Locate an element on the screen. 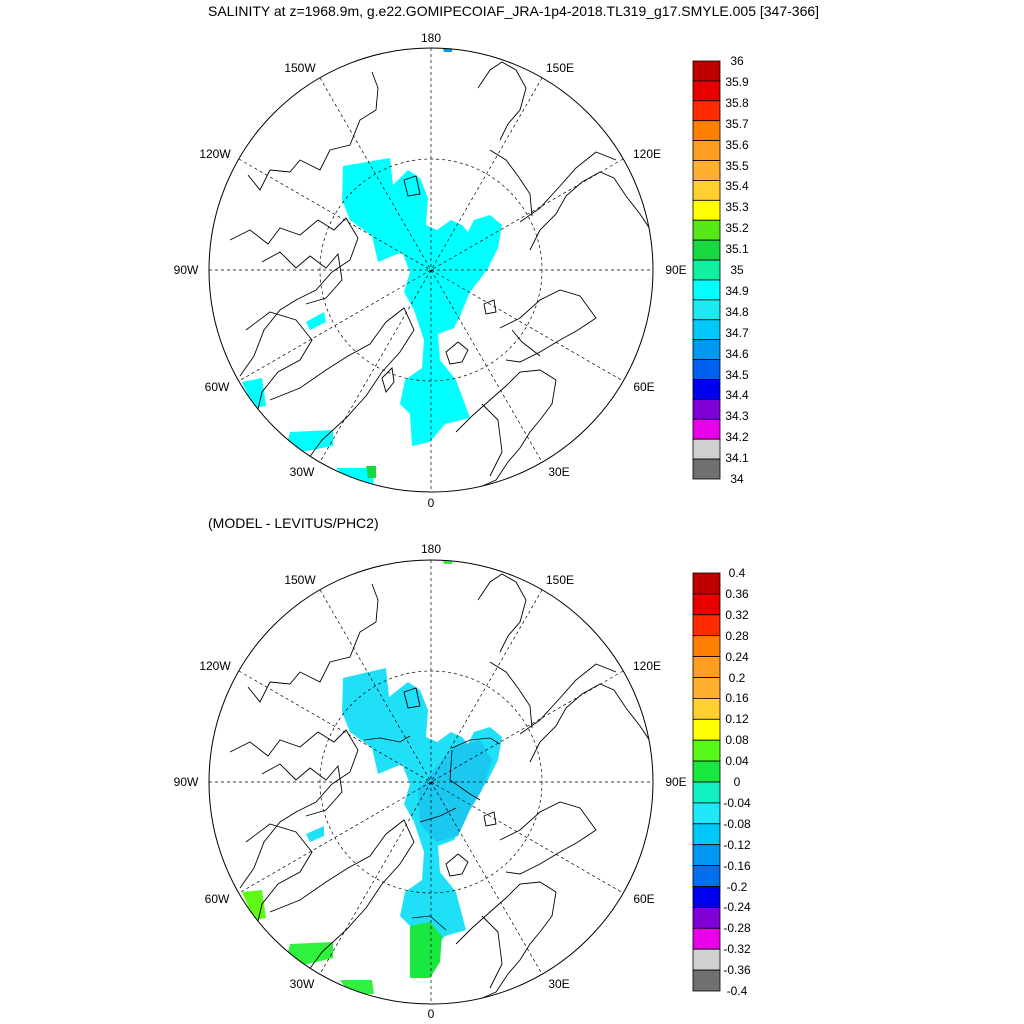 Image resolution: width=1024 pixels, height=1024 pixels. top-lon-120e: 120E is located at coordinates (647, 154).